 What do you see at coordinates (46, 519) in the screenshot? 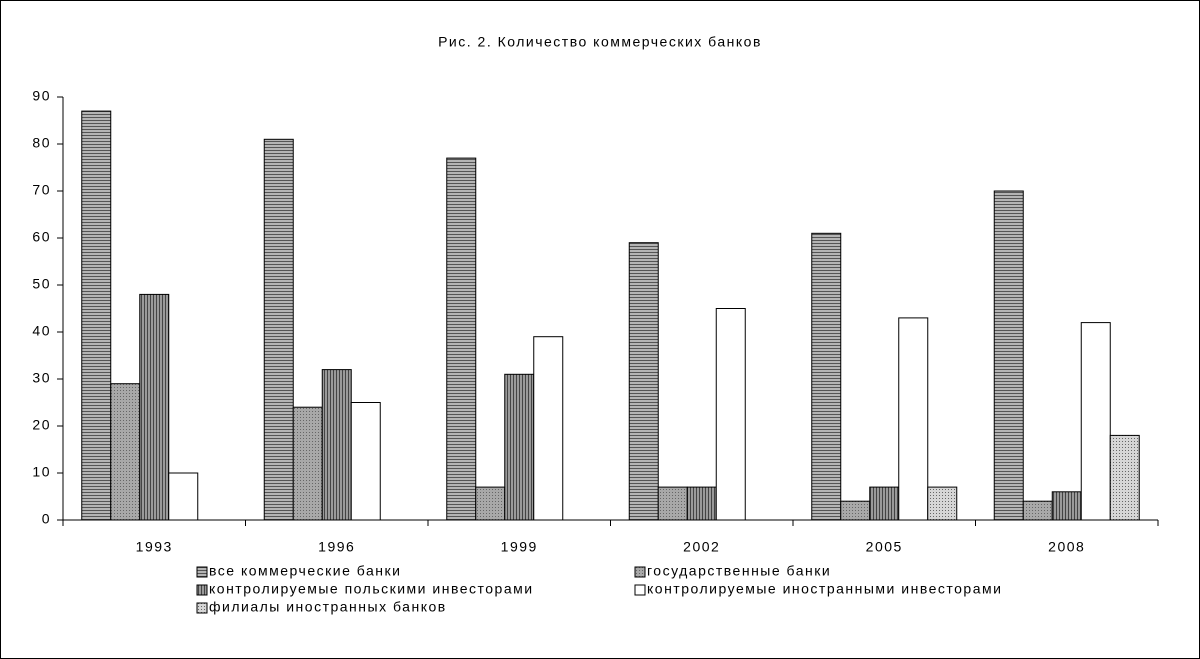
I see `y-tick-label: 0` at bounding box center [46, 519].